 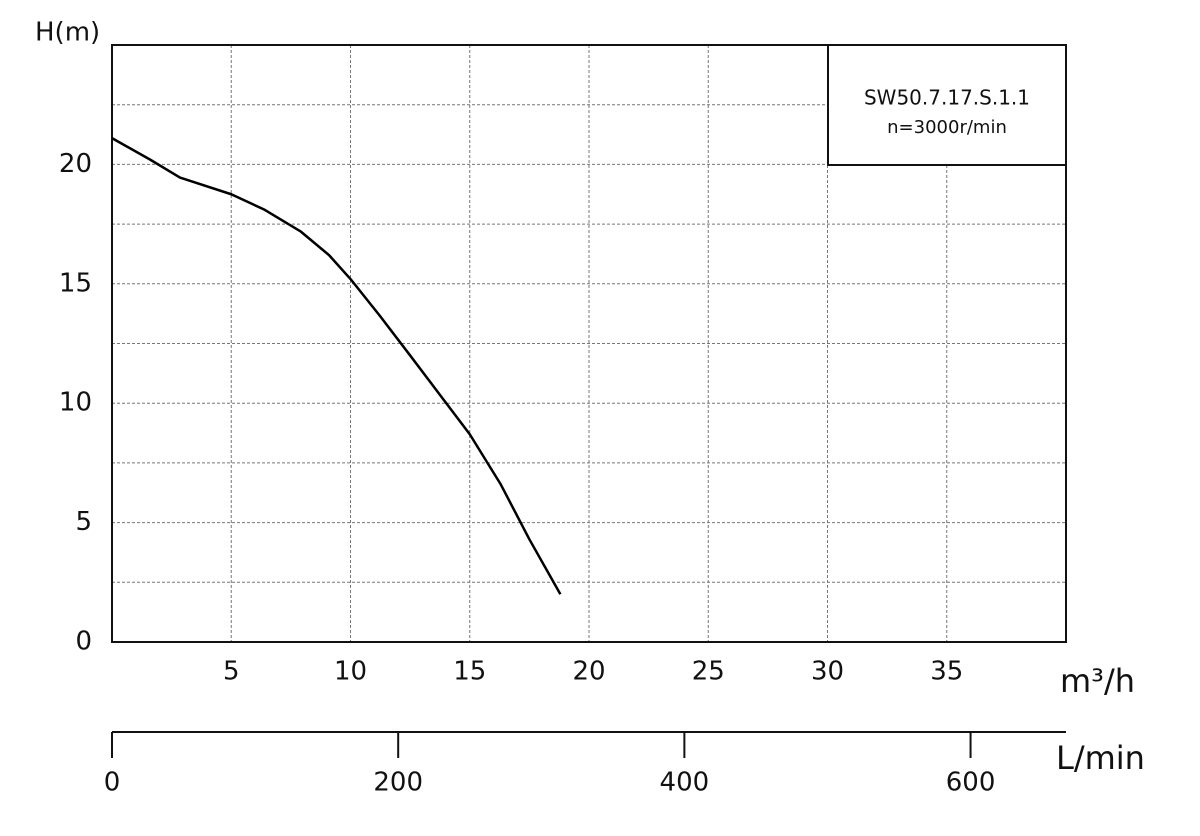 What do you see at coordinates (1097, 681) in the screenshot?
I see `x-axis-label: m³/h` at bounding box center [1097, 681].